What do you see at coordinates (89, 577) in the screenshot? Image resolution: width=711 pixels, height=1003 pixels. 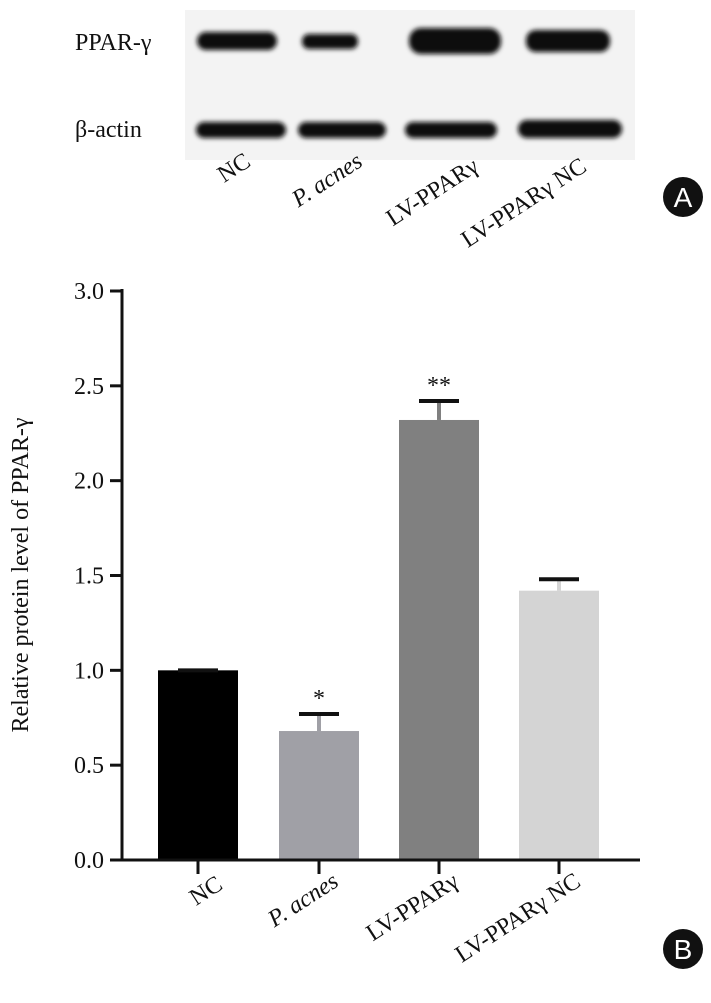 I see `y-tick-label: 1.5` at bounding box center [89, 577].